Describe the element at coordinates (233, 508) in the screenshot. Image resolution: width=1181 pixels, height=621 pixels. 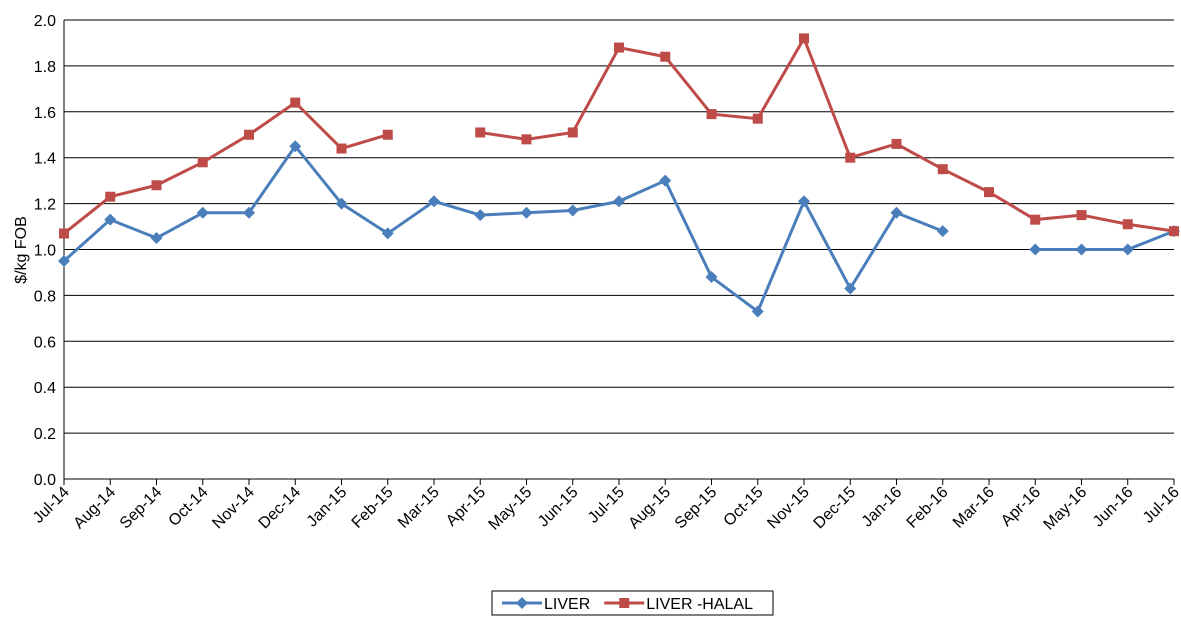
I see `x-tick-label: Nov-14` at that location.